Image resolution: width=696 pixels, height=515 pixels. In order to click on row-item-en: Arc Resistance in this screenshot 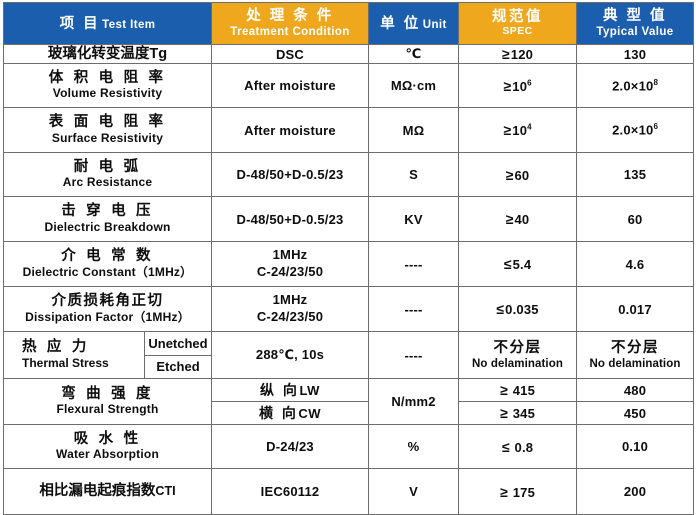, I will do `click(107, 182)`.